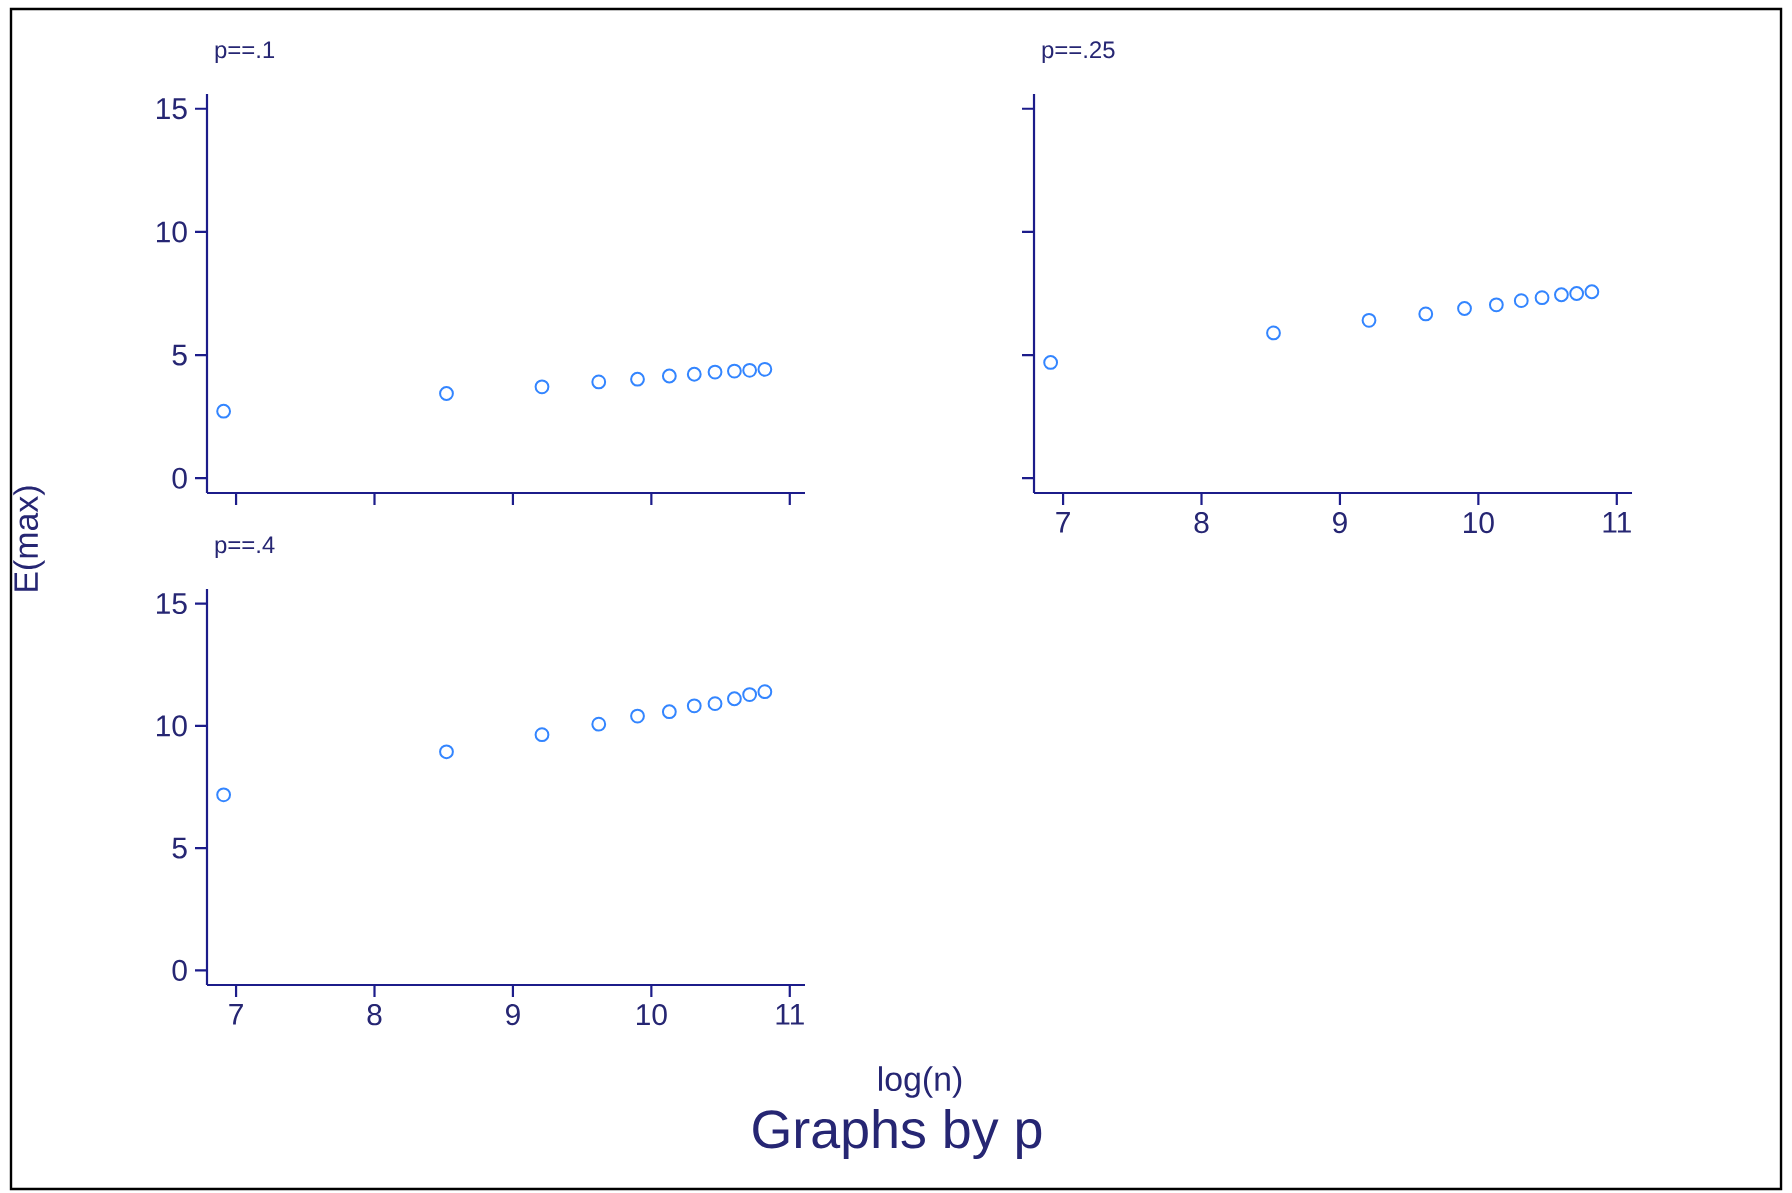 Image resolution: width=1792 pixels, height=1193 pixels. What do you see at coordinates (920, 1082) in the screenshot?
I see `x-axis-title: log(n)` at bounding box center [920, 1082].